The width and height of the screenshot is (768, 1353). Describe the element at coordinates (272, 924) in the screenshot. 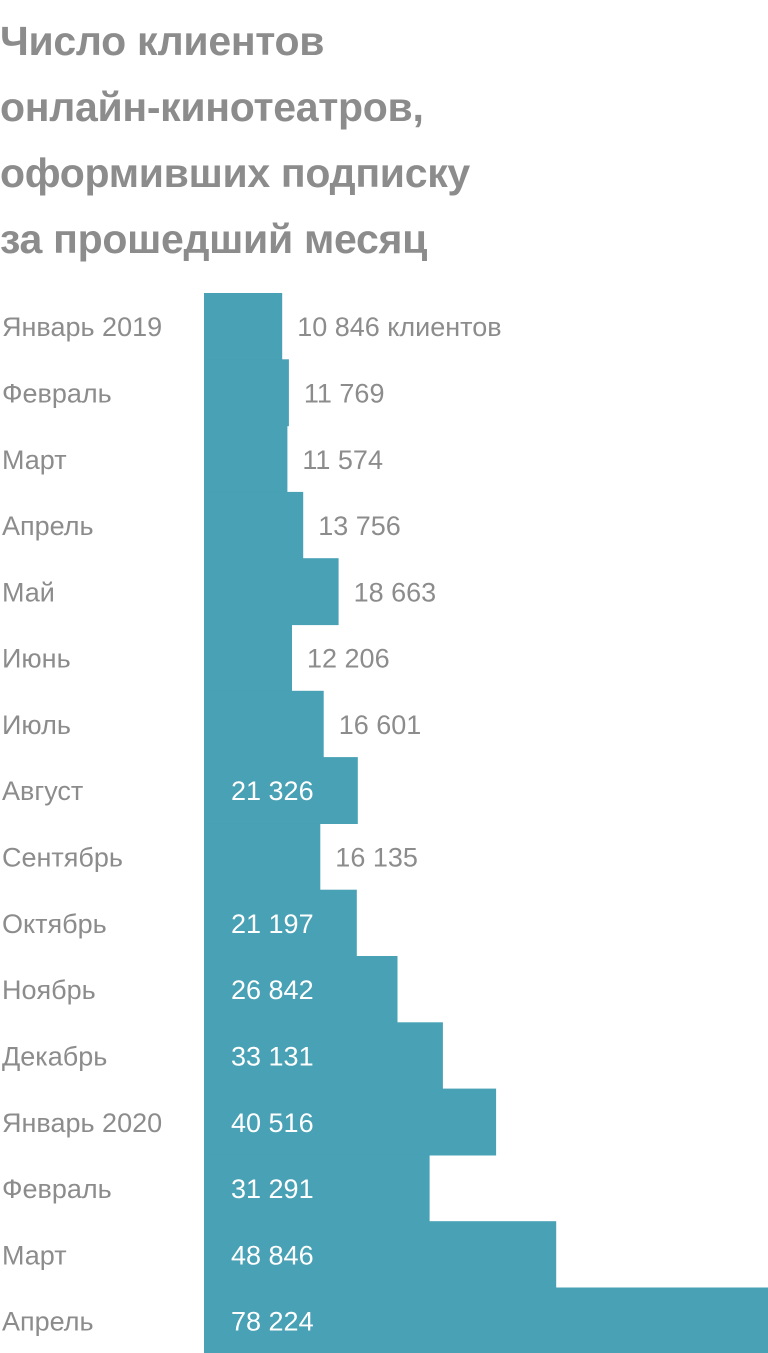

I see `value-label: 21 197` at that location.